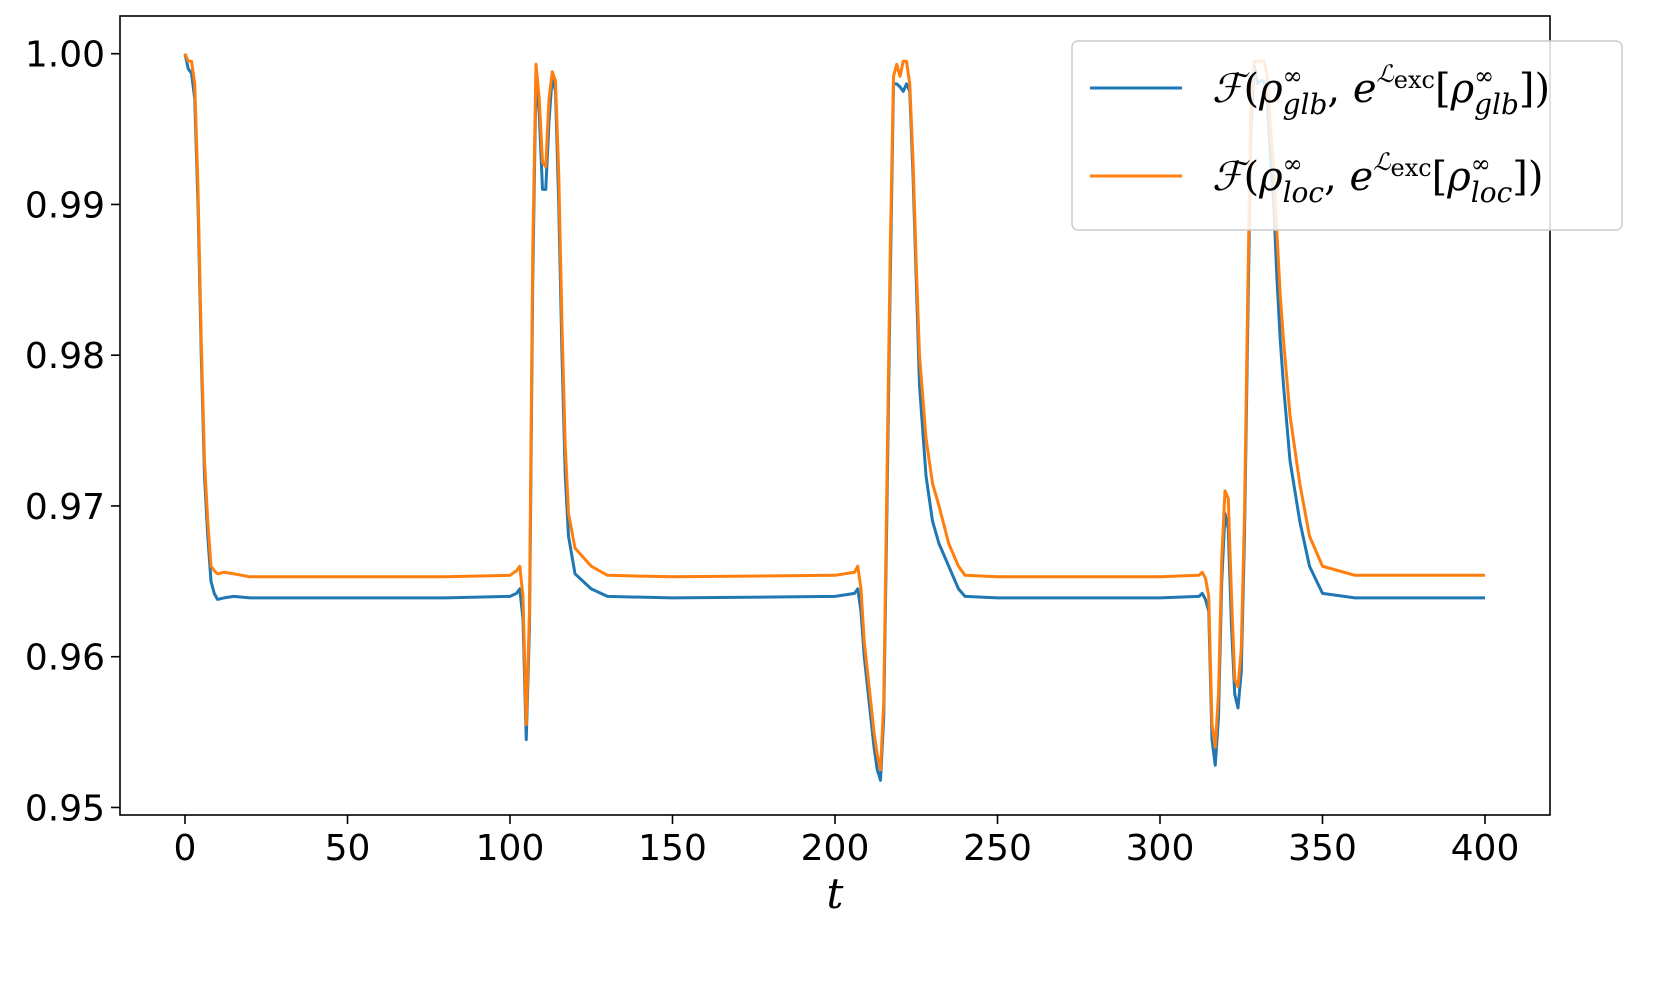  What do you see at coordinates (65, 55) in the screenshot?
I see `y-tick-label: 1.00` at bounding box center [65, 55].